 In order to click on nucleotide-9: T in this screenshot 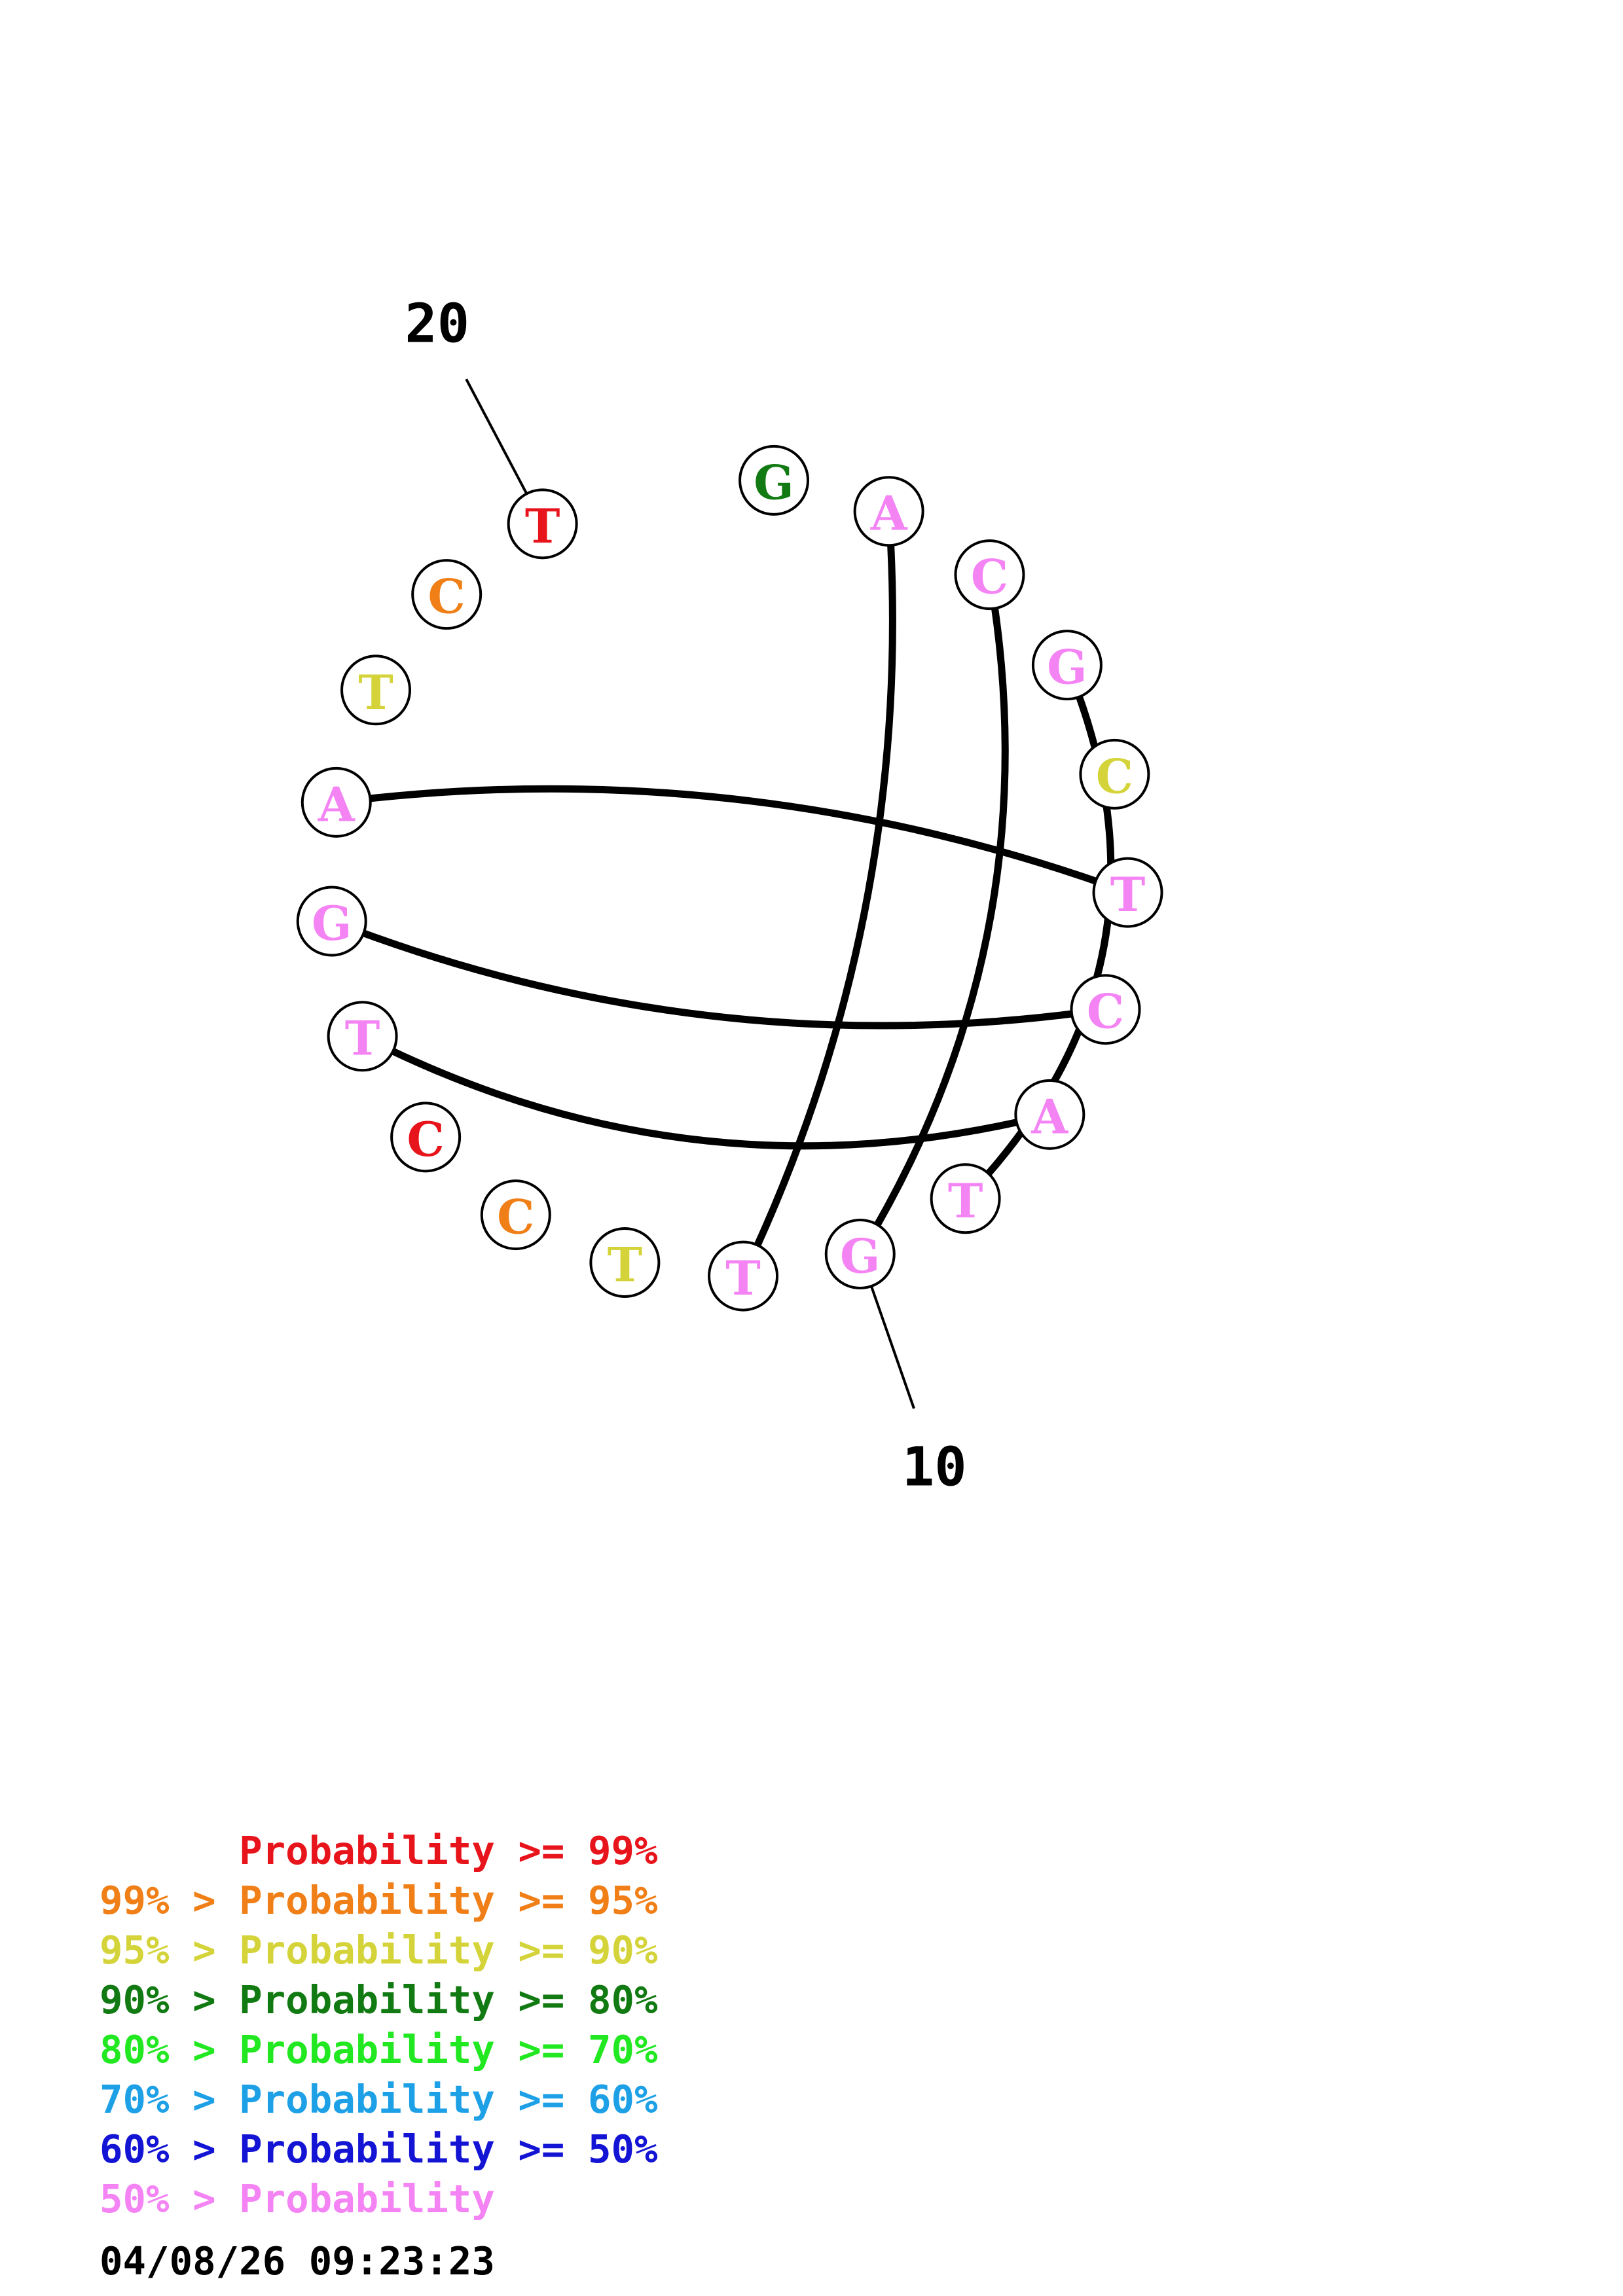, I will do `click(965, 1198)`.